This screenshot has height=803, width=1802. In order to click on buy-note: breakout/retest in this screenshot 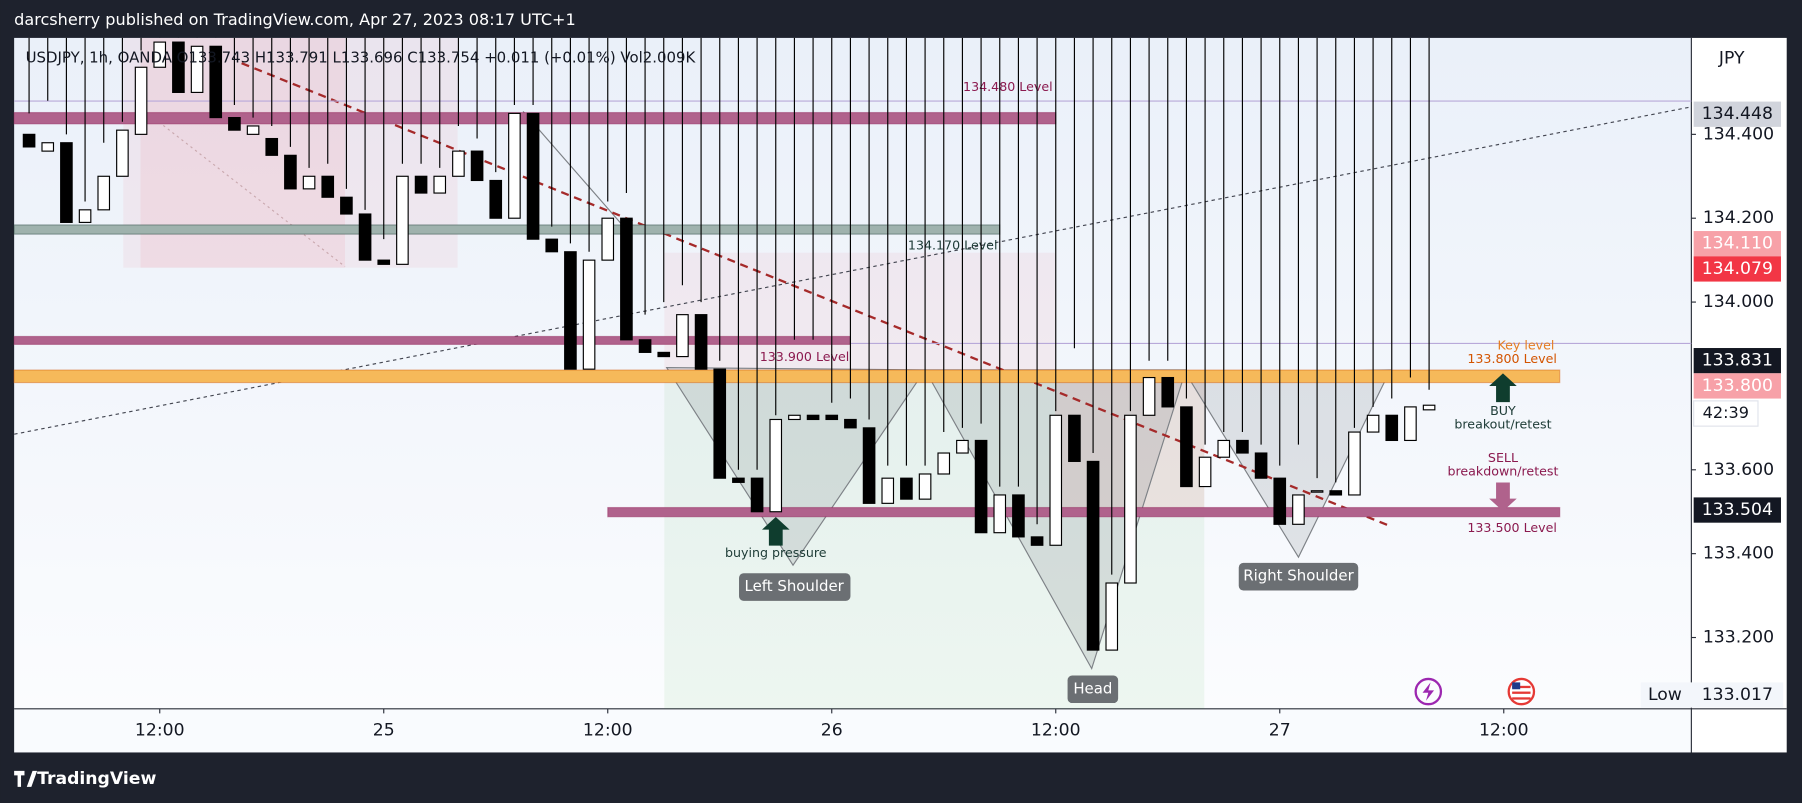, I will do `click(1502, 424)`.